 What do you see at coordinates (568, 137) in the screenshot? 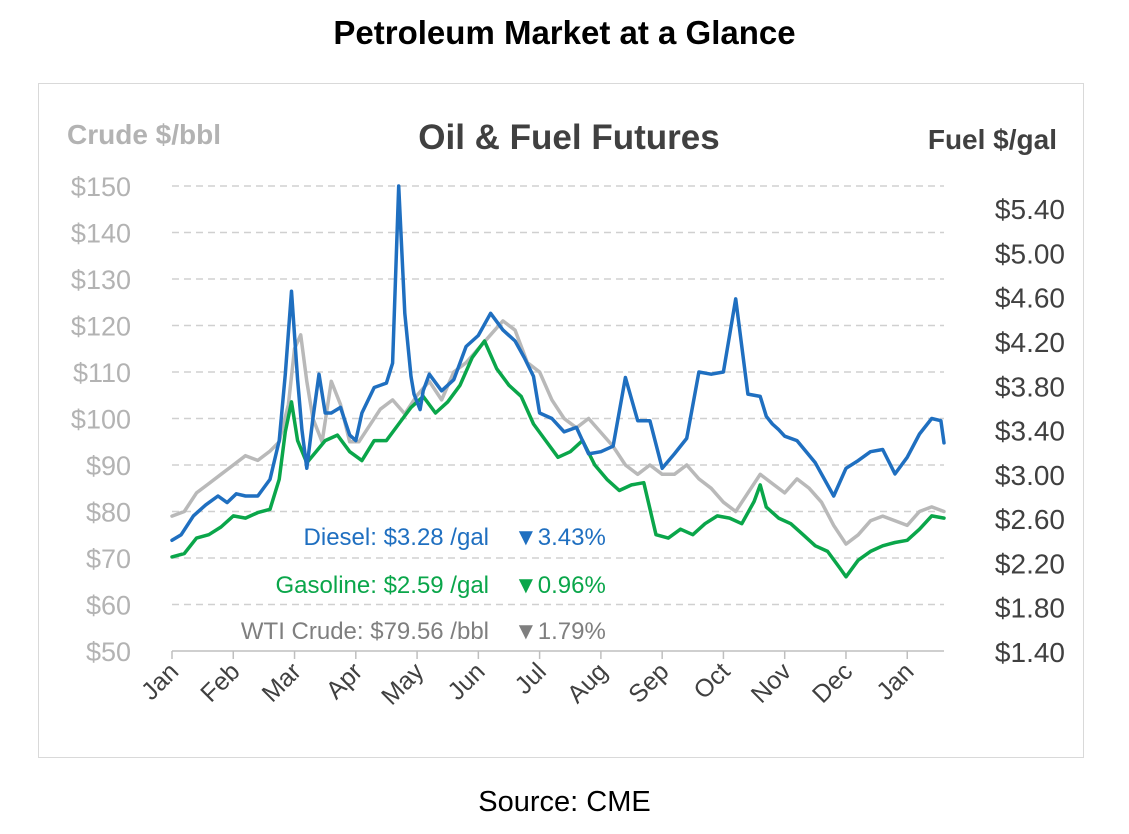
I see `chart-title: Oil & Fuel Futures` at bounding box center [568, 137].